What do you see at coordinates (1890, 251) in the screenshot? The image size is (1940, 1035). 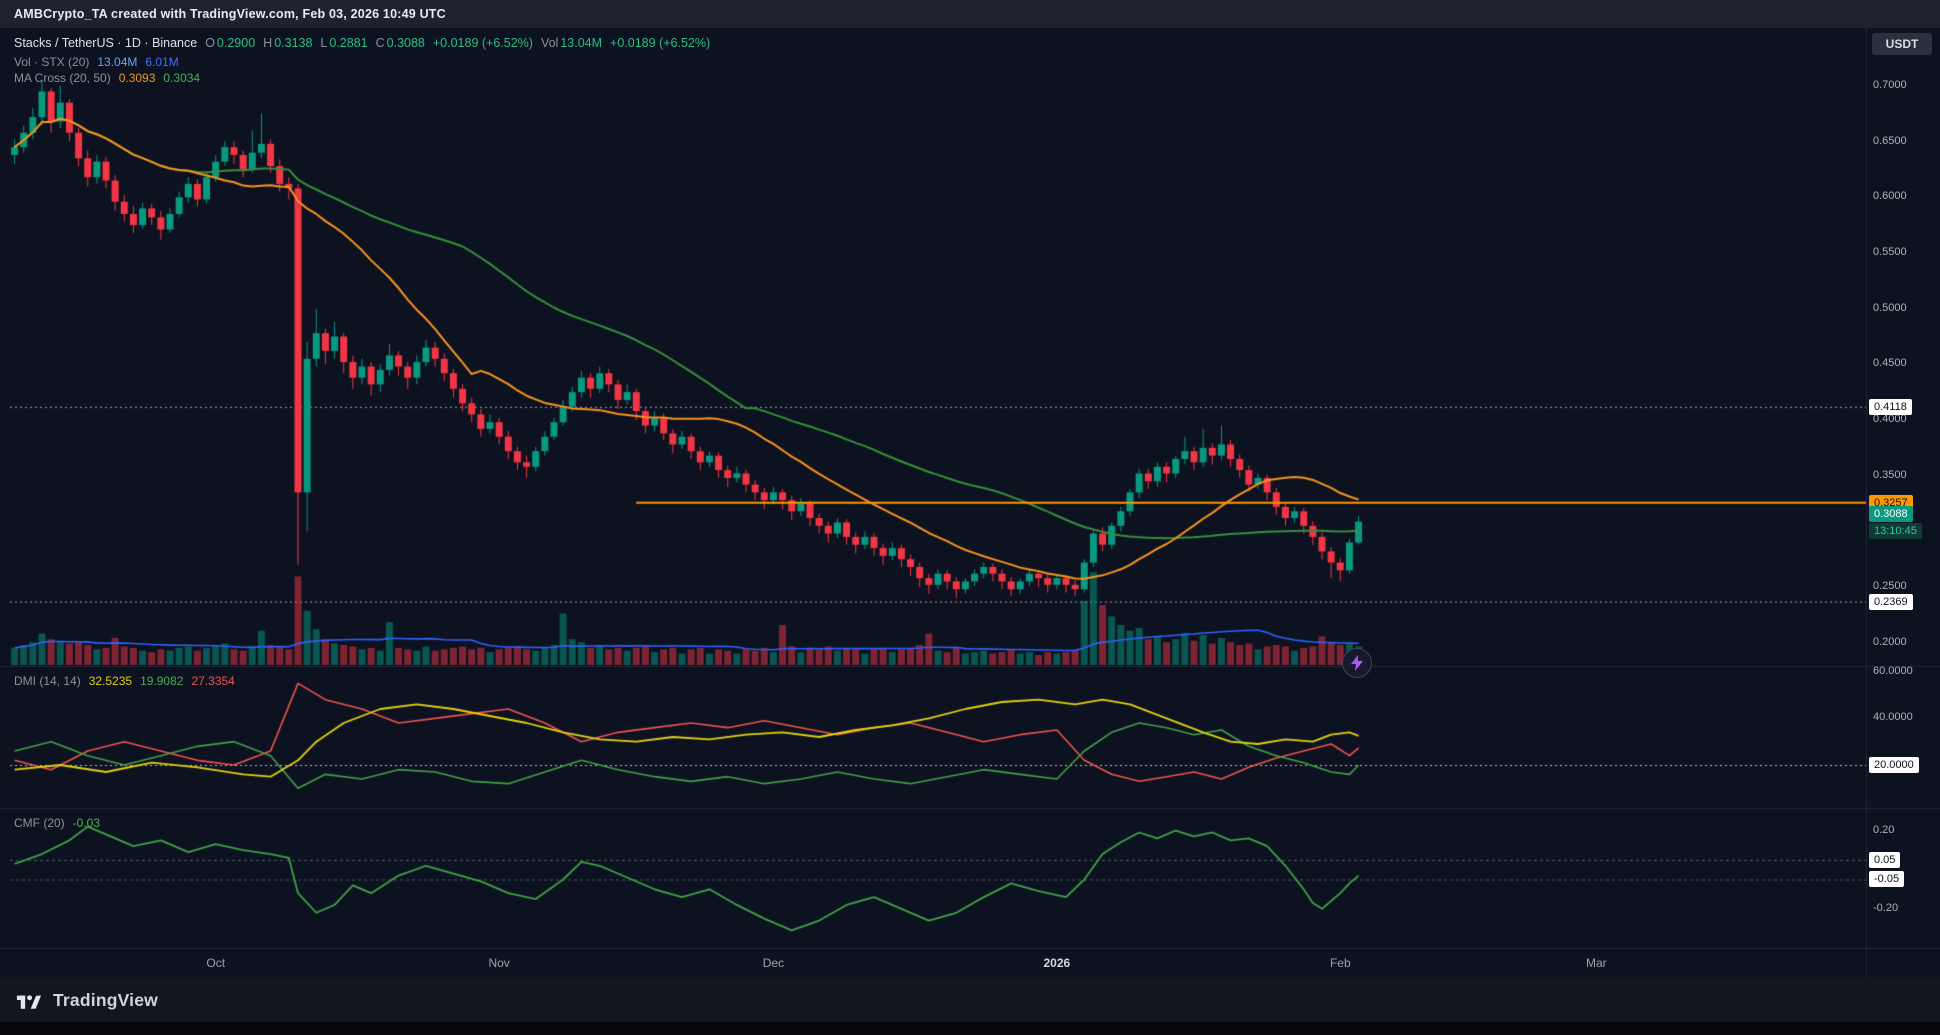 I see `price-axis-label: 0.5500` at bounding box center [1890, 251].